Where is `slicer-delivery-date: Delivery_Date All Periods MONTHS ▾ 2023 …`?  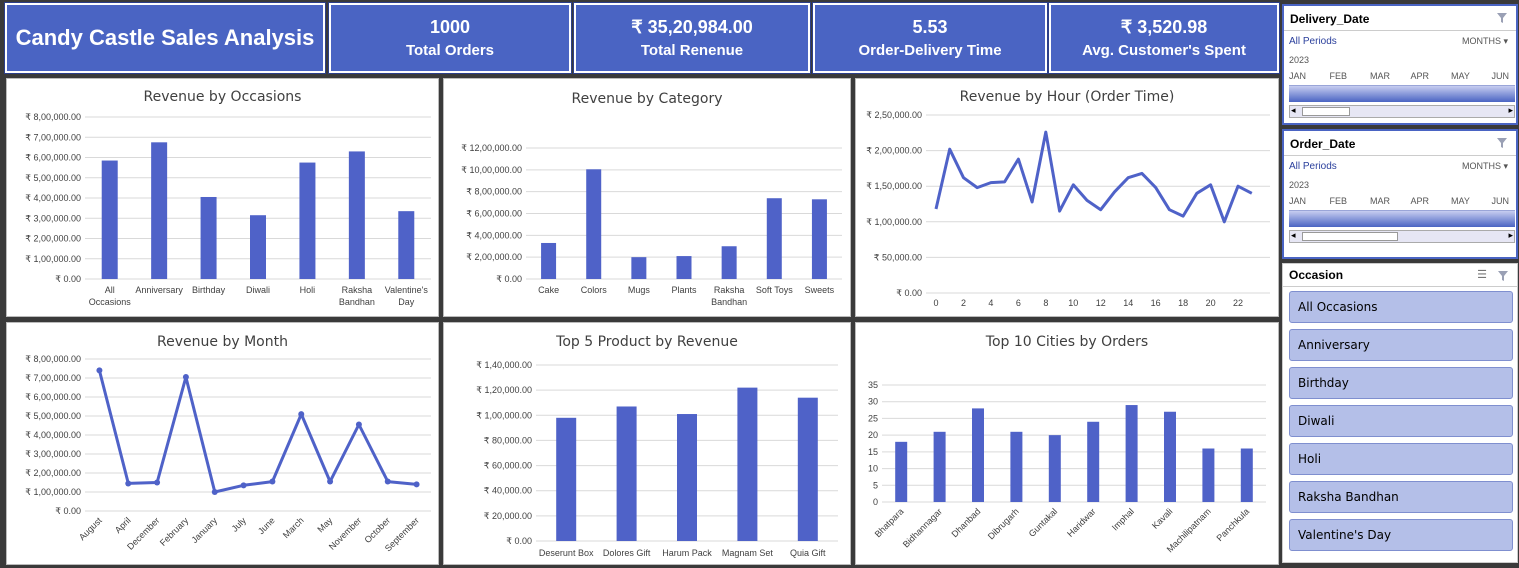 slicer-delivery-date: Delivery_Date All Periods MONTHS ▾ 2023 … is located at coordinates (1400, 64).